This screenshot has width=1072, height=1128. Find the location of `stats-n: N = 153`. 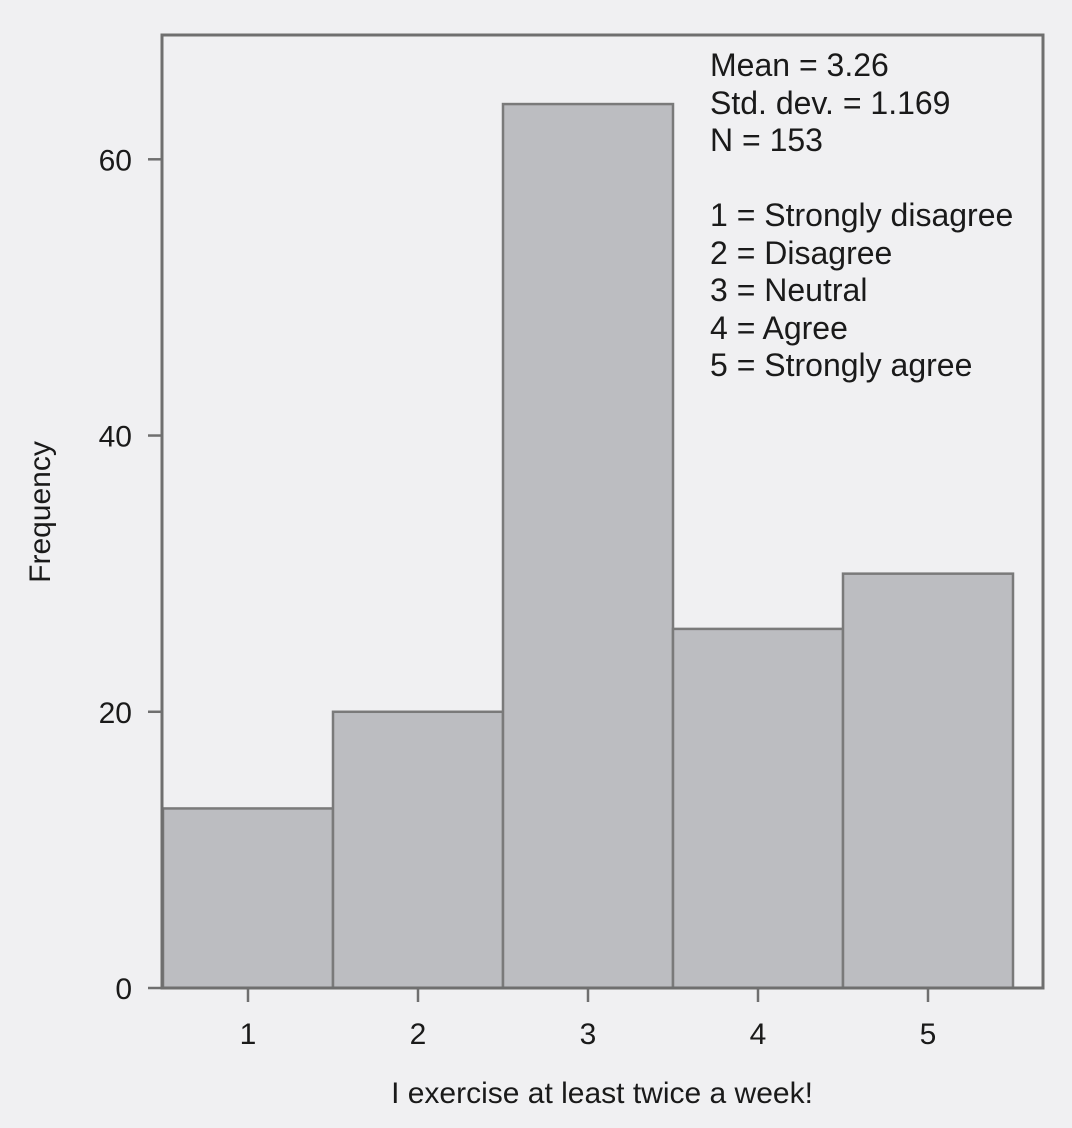

stats-n: N = 153 is located at coordinates (766, 140).